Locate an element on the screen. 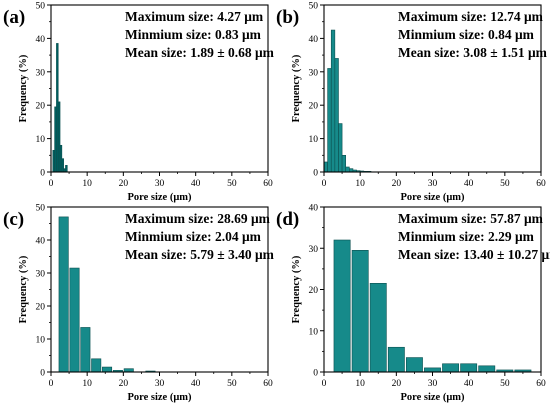 The image size is (550, 408). panel-label: (d) is located at coordinates (287, 219).